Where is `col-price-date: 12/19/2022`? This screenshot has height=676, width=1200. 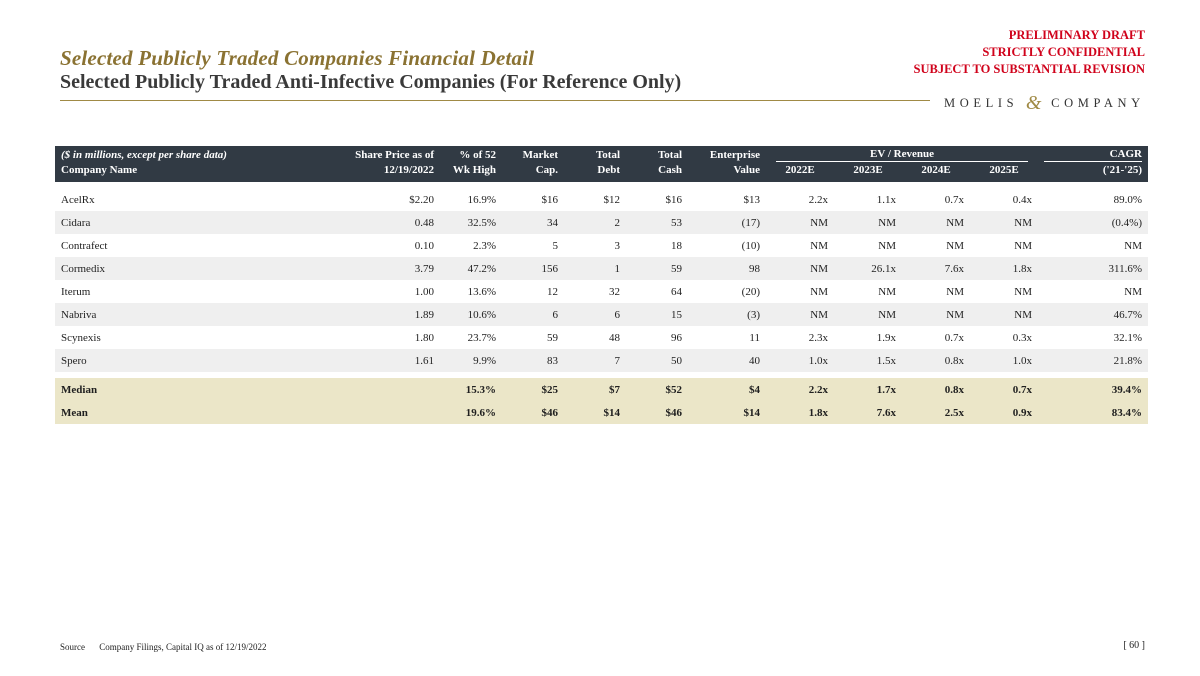 col-price-date: 12/19/2022 is located at coordinates (387, 173).